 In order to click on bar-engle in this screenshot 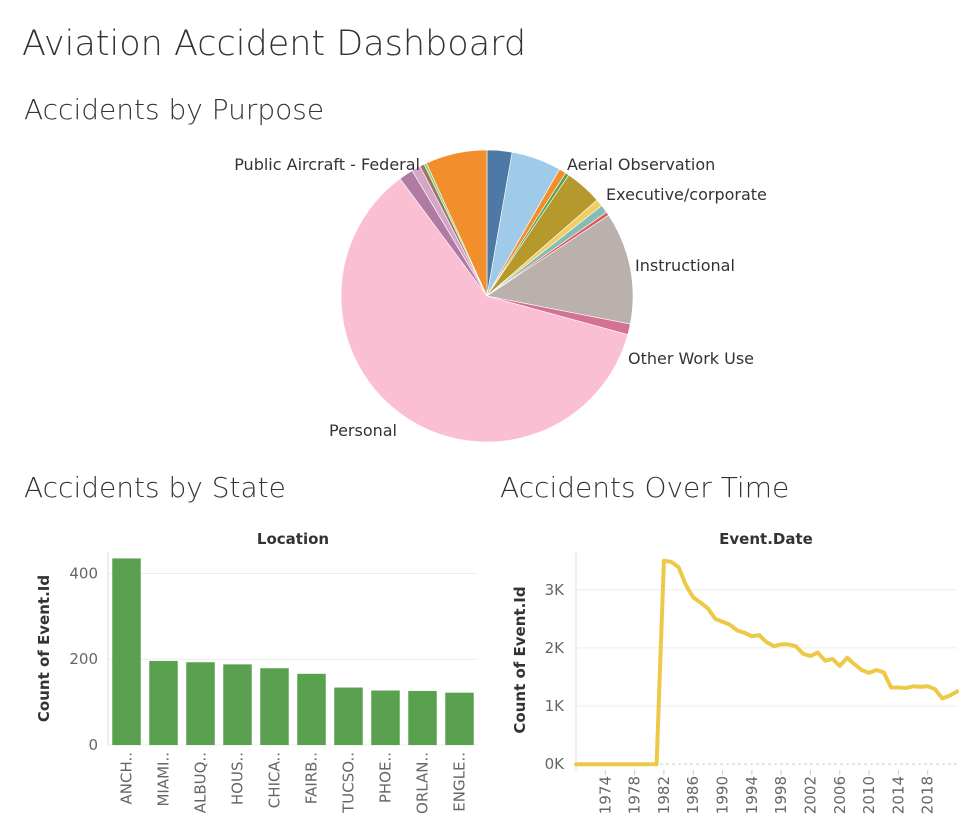, I will do `click(459, 718)`.